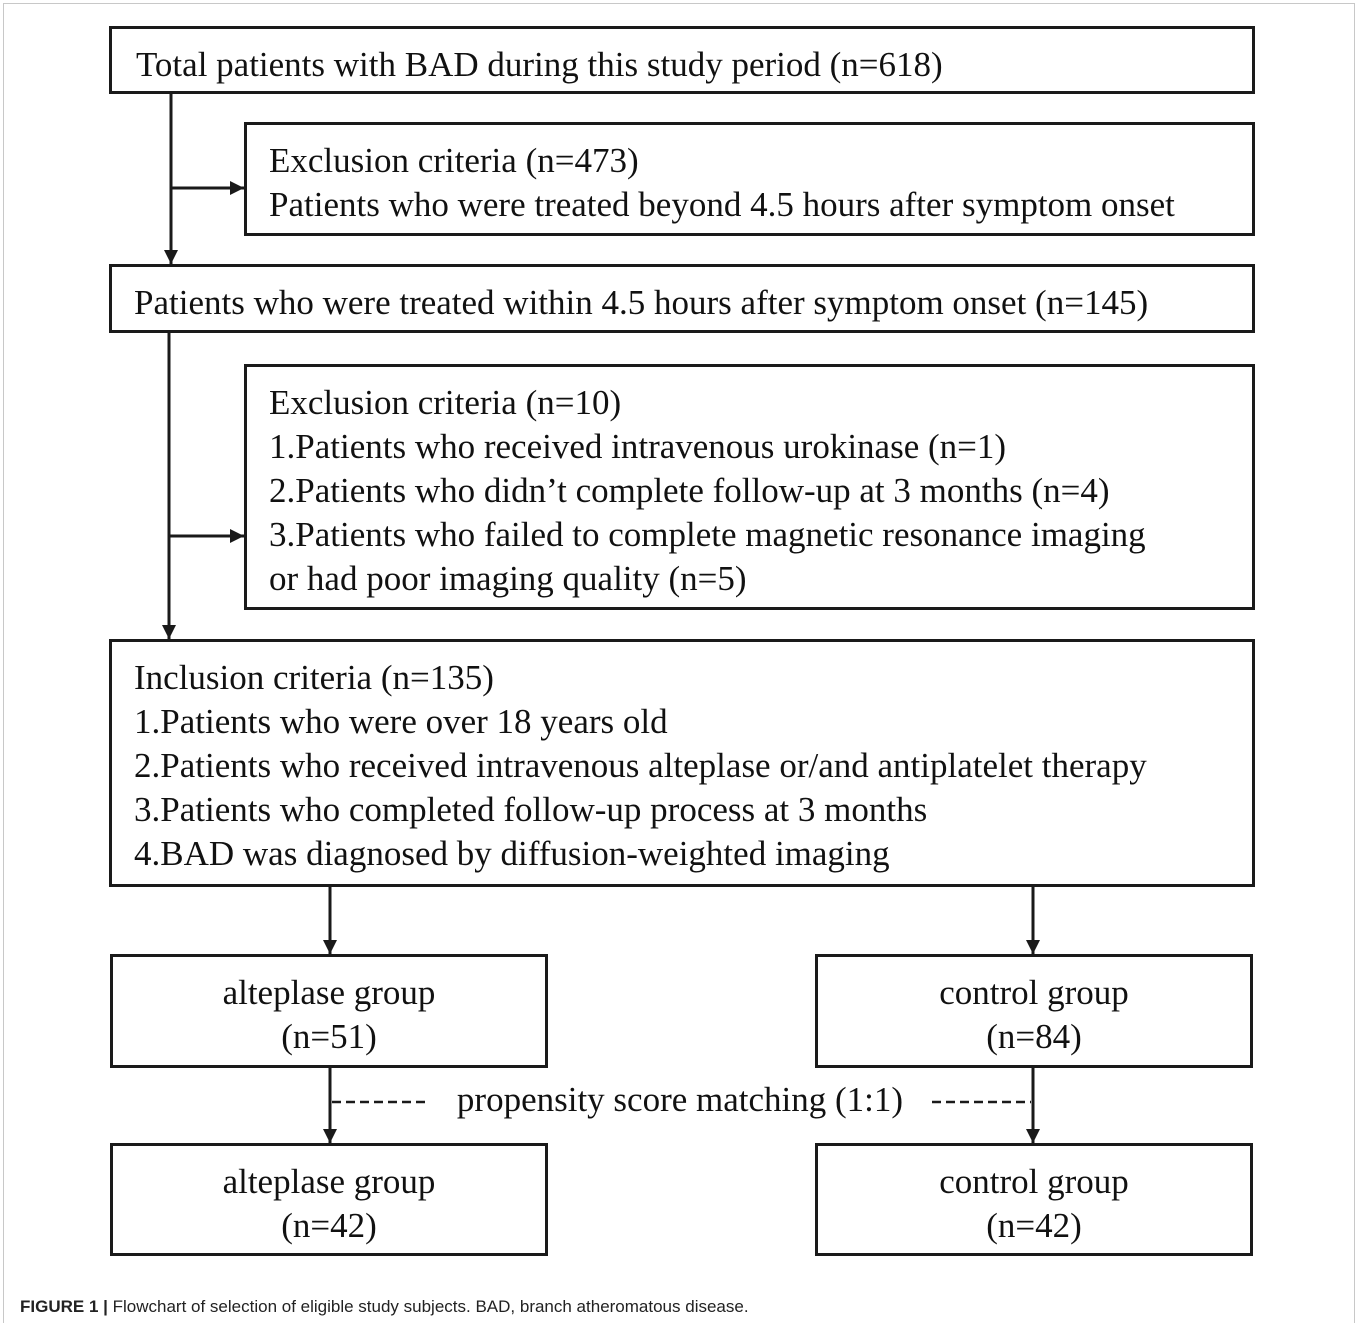  Describe the element at coordinates (64, 1306) in the screenshot. I see `caption-label: FIGURE 1 |` at that location.